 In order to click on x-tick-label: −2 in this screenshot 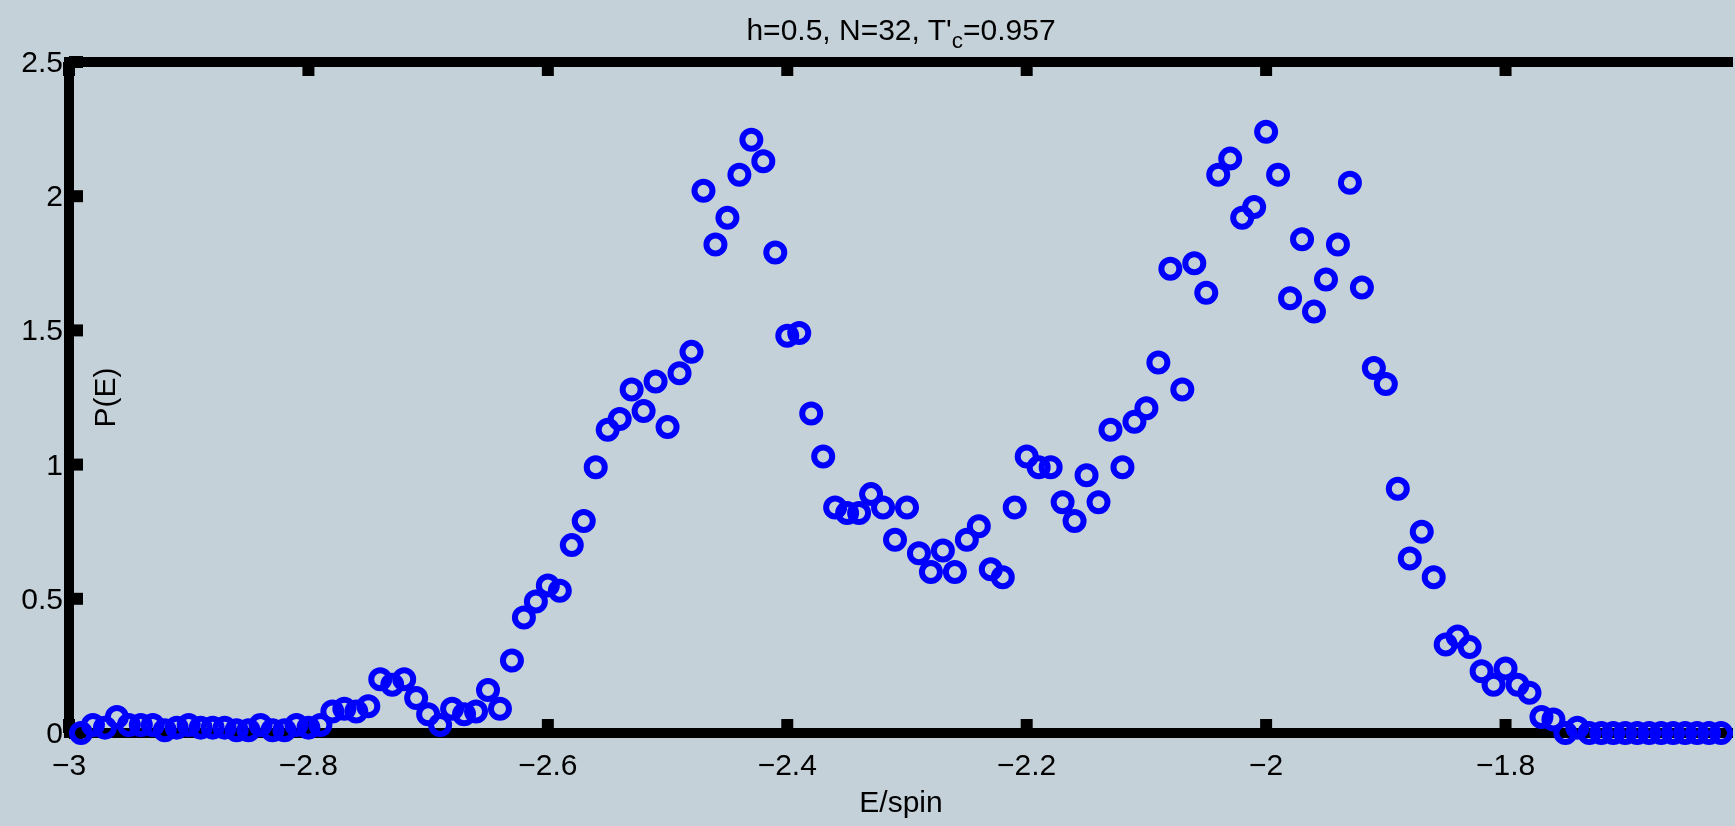, I will do `click(1266, 764)`.